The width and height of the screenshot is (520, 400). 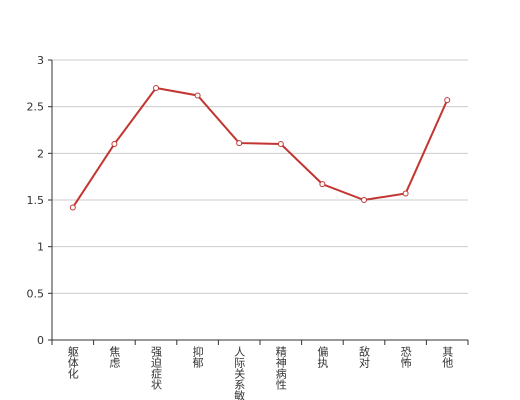 What do you see at coordinates (447, 357) in the screenshot?
I see `x-tick-label: 其他` at bounding box center [447, 357].